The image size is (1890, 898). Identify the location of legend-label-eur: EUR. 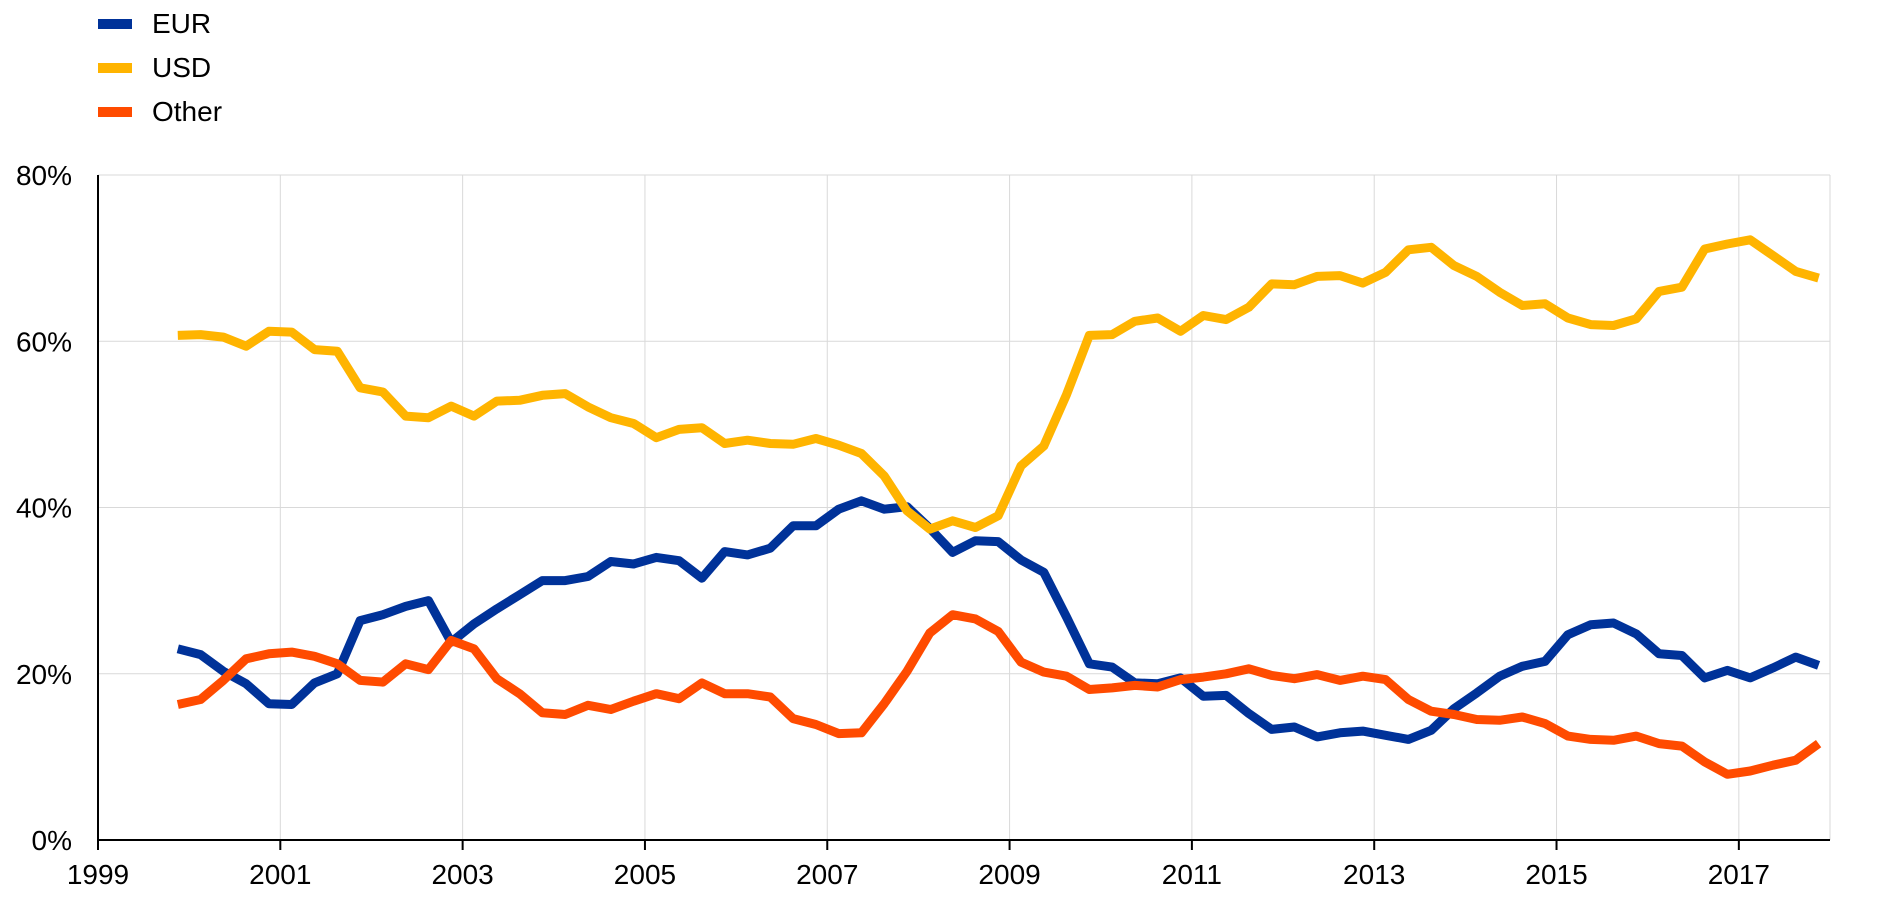
(182, 23).